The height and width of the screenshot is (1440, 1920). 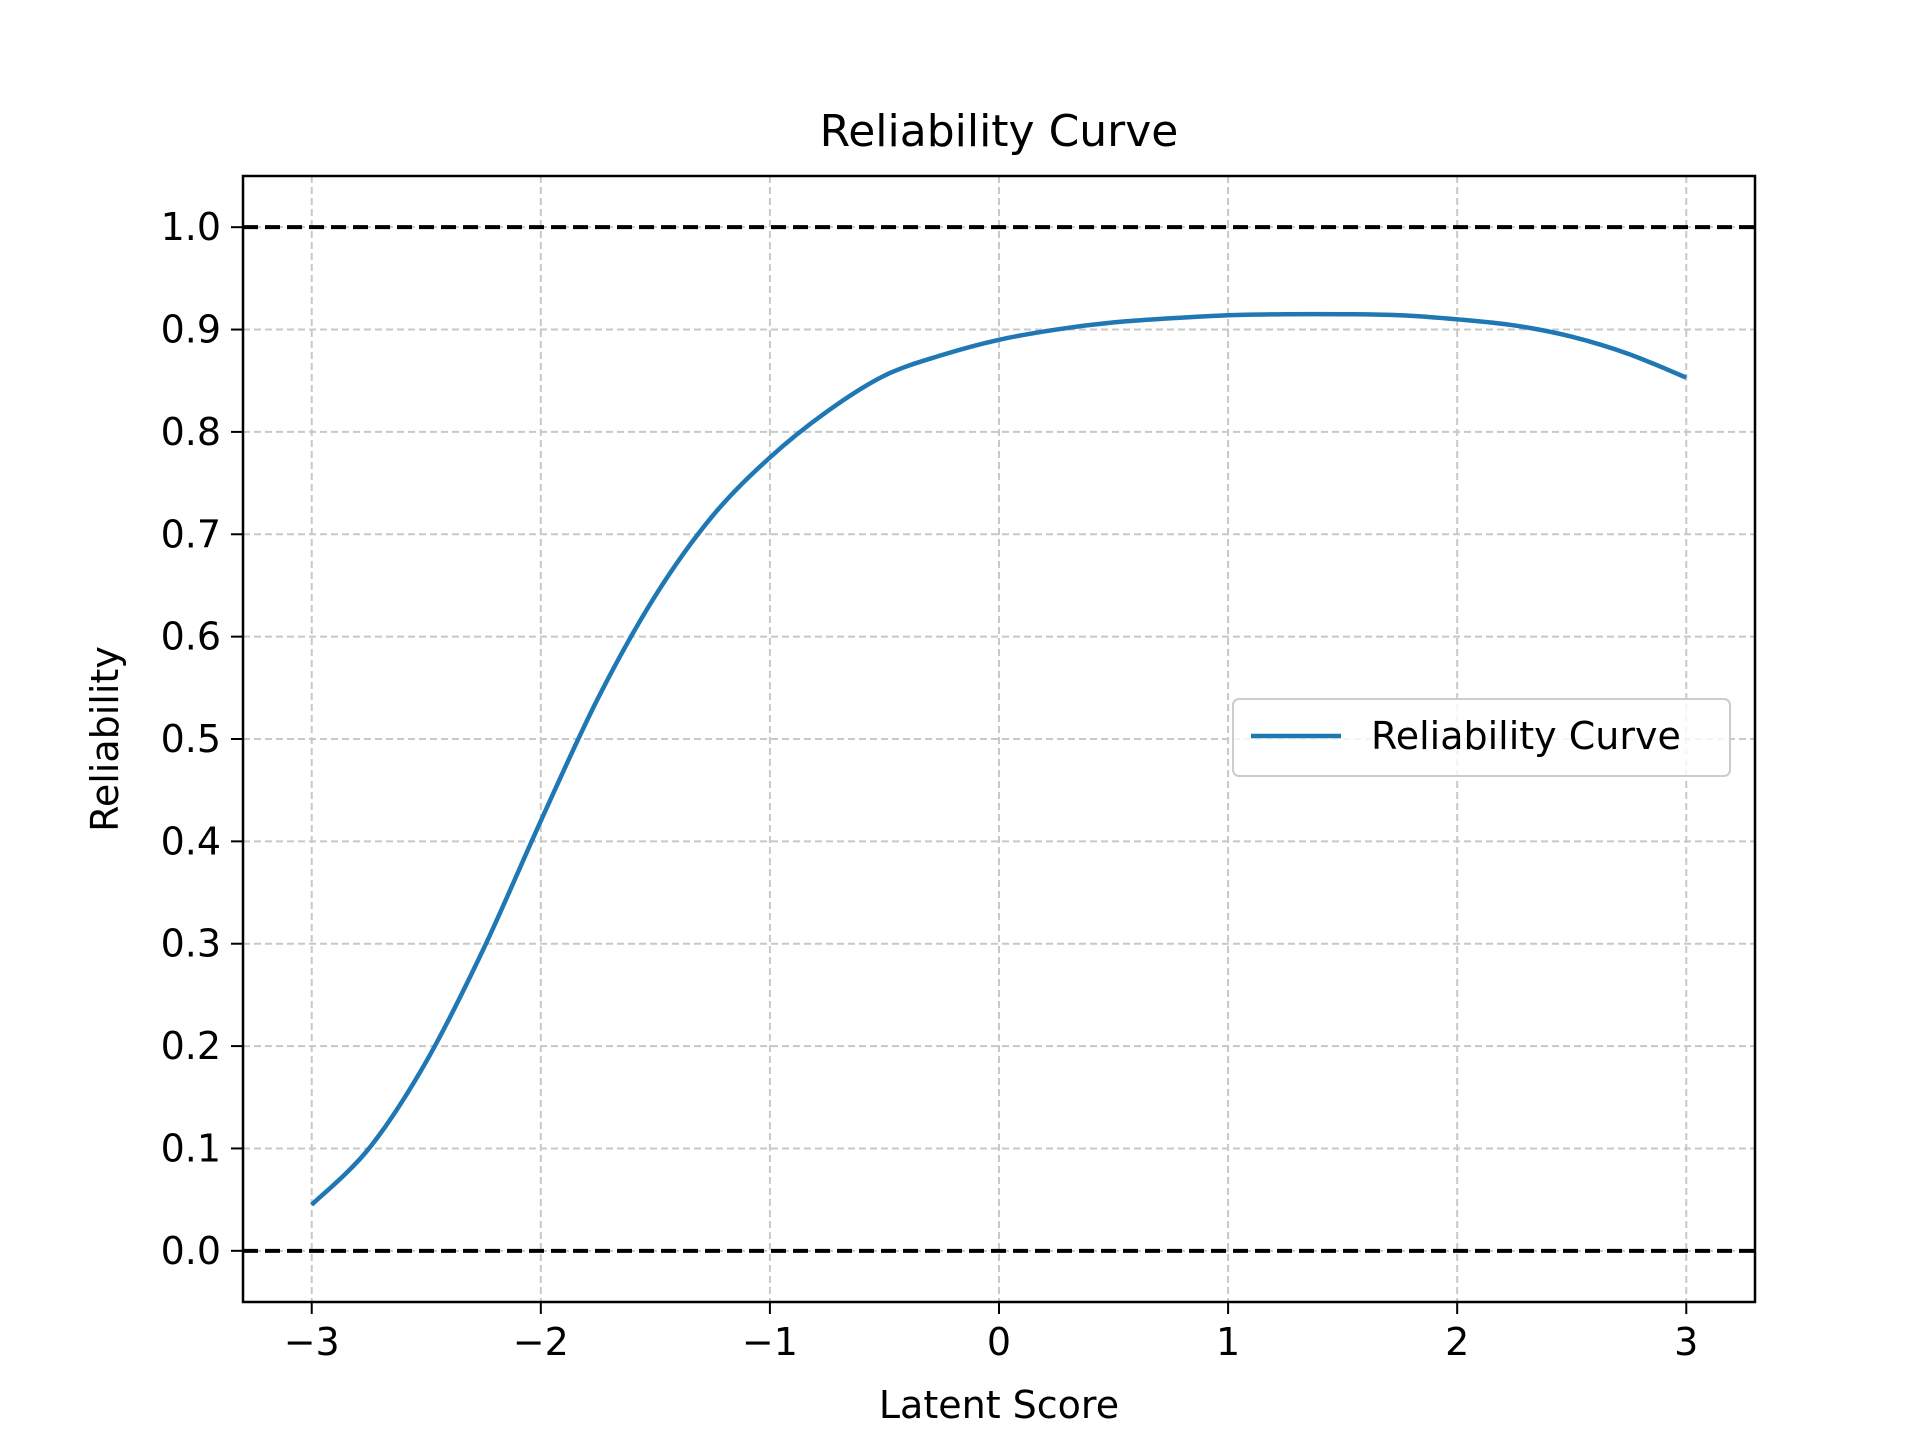 I want to click on x-tick-label: 1, so click(x=1228, y=1342).